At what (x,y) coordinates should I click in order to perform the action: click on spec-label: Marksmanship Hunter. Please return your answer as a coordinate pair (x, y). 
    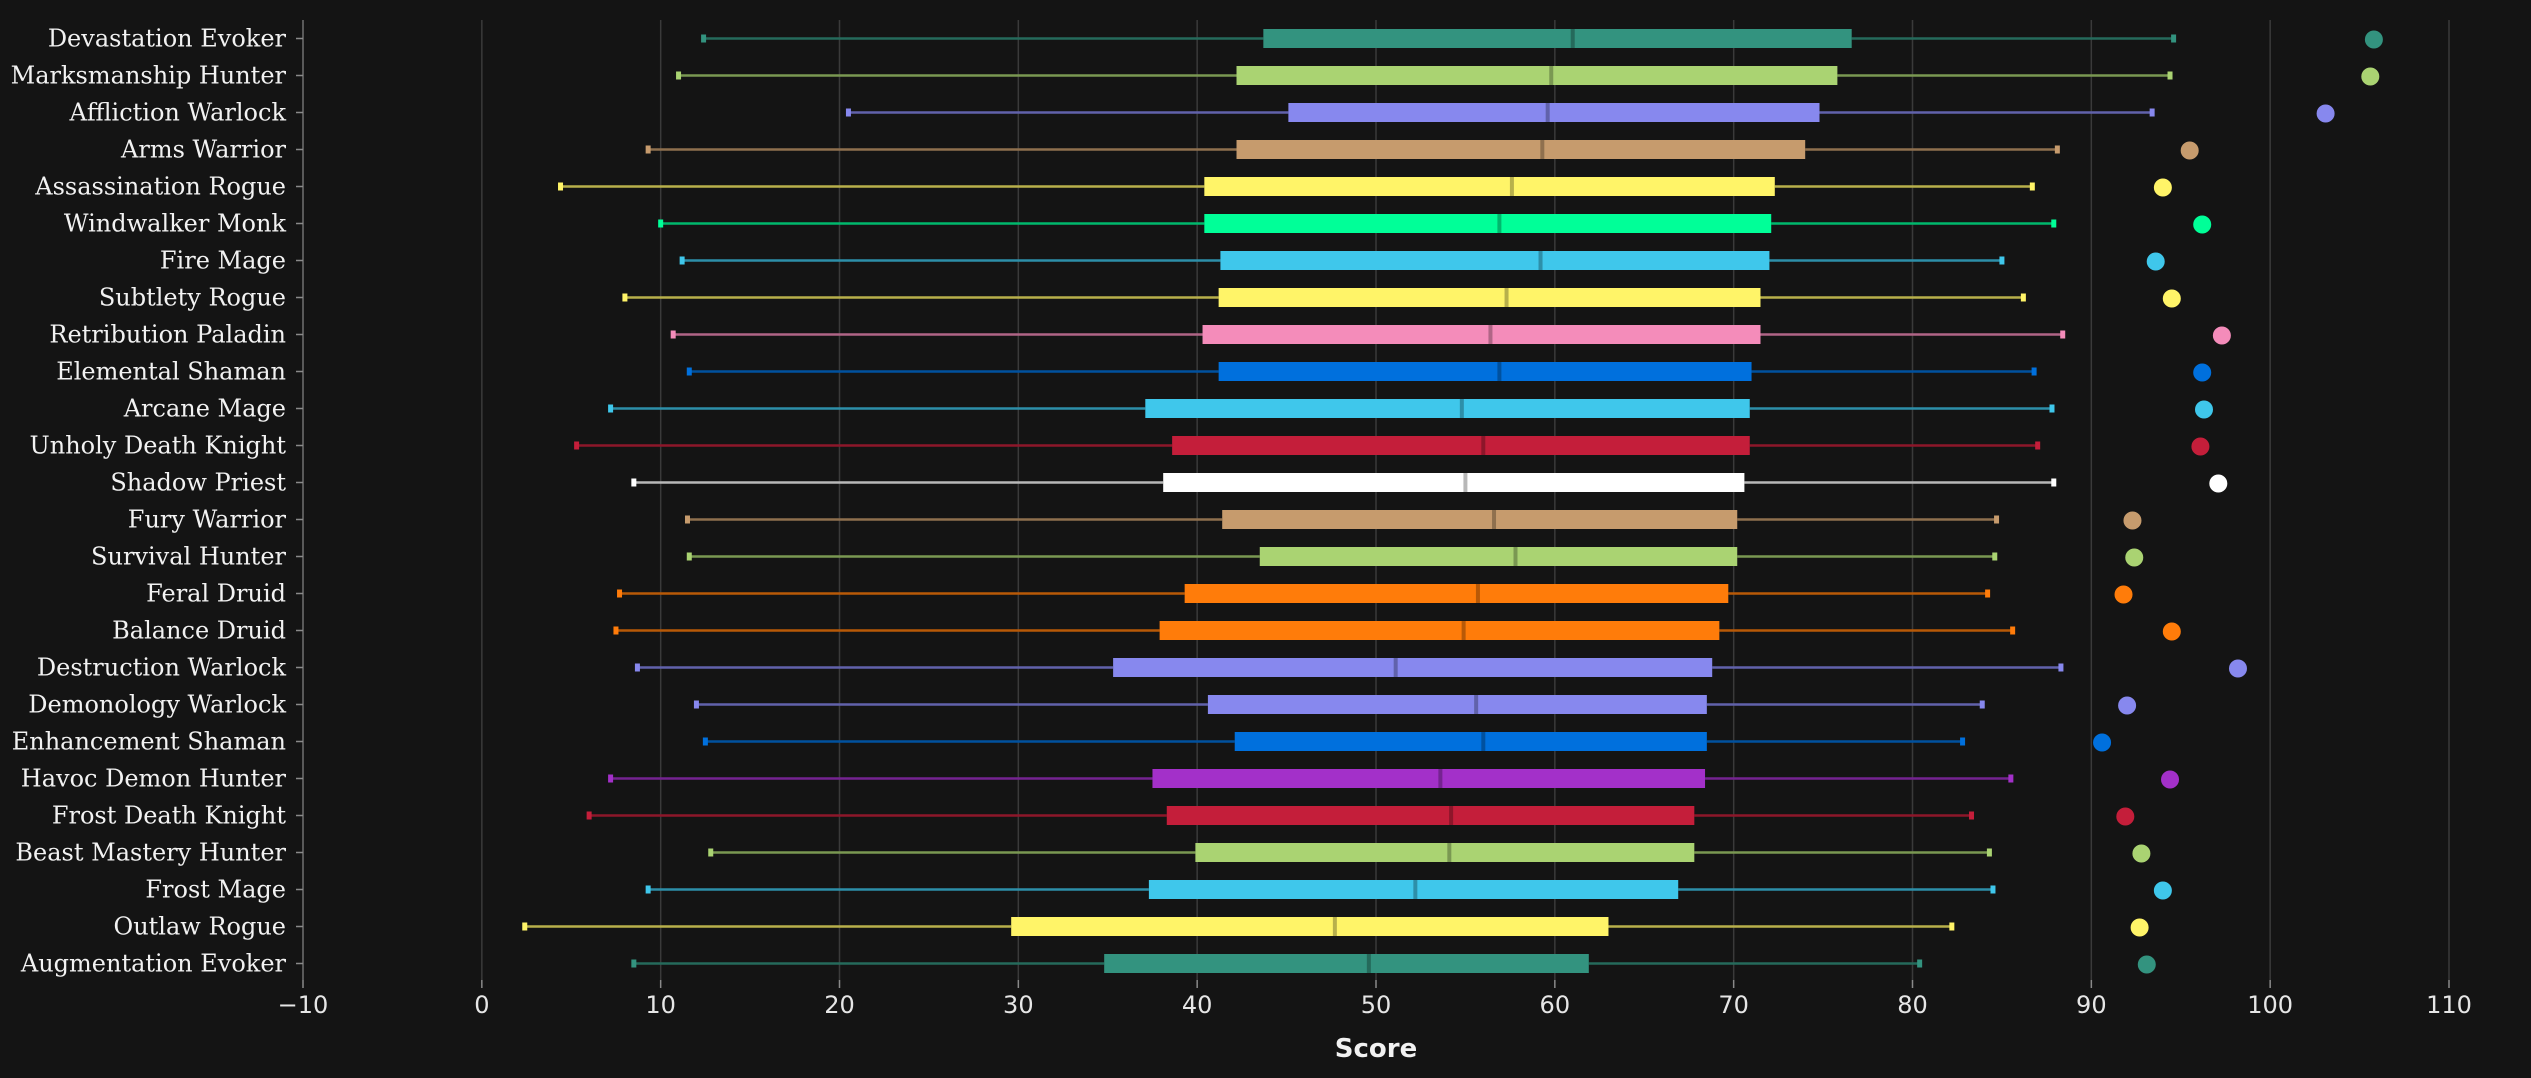
    Looking at the image, I should click on (149, 76).